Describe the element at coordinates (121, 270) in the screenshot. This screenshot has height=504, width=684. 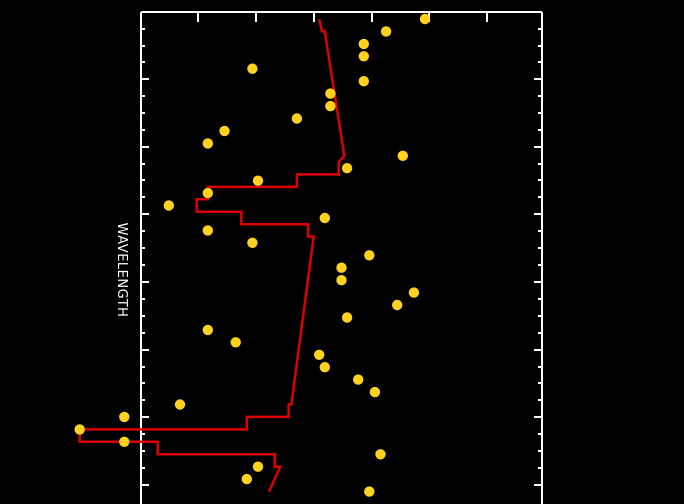
I see `y-axis-label: WAVELENGTH` at that location.